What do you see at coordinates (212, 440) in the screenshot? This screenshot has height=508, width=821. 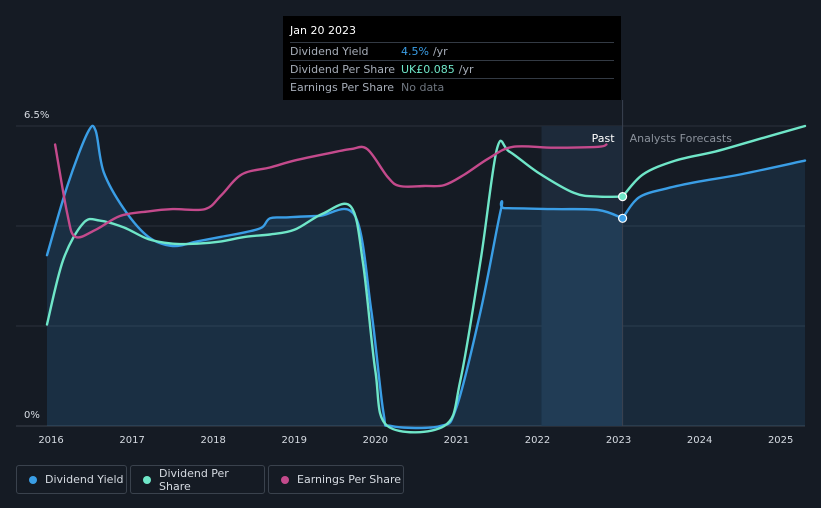 I see `x-tick-label: 2018` at bounding box center [212, 440].